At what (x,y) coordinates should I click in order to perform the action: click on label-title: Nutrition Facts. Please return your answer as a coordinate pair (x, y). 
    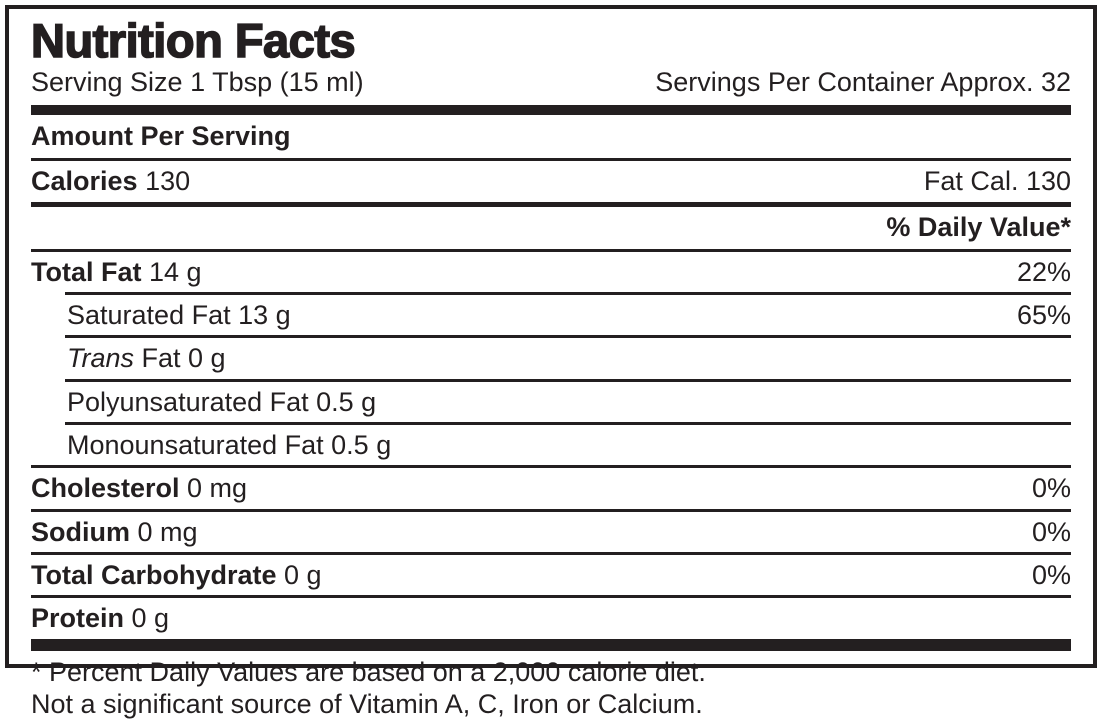
    Looking at the image, I should click on (193, 40).